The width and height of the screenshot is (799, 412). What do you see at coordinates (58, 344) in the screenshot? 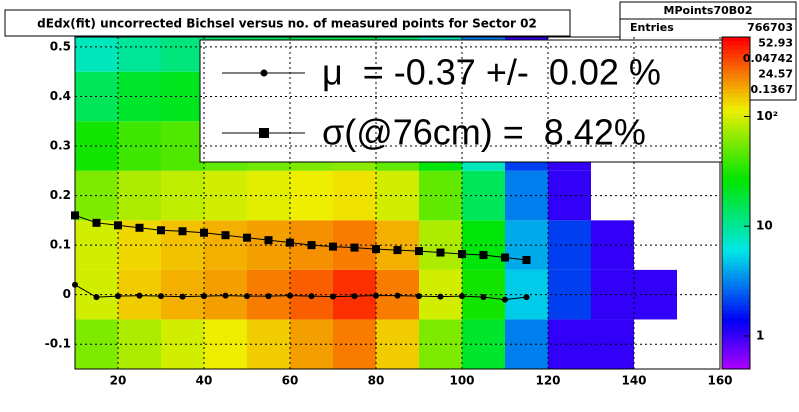
I see `y-tick-label: -0.1` at bounding box center [58, 344].